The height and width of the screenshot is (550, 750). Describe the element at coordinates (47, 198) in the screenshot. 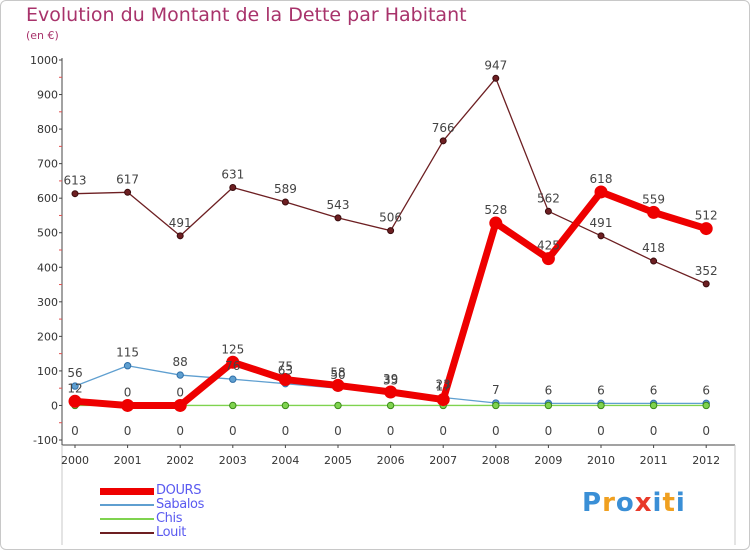

I see `y-tick-label: 600` at that location.